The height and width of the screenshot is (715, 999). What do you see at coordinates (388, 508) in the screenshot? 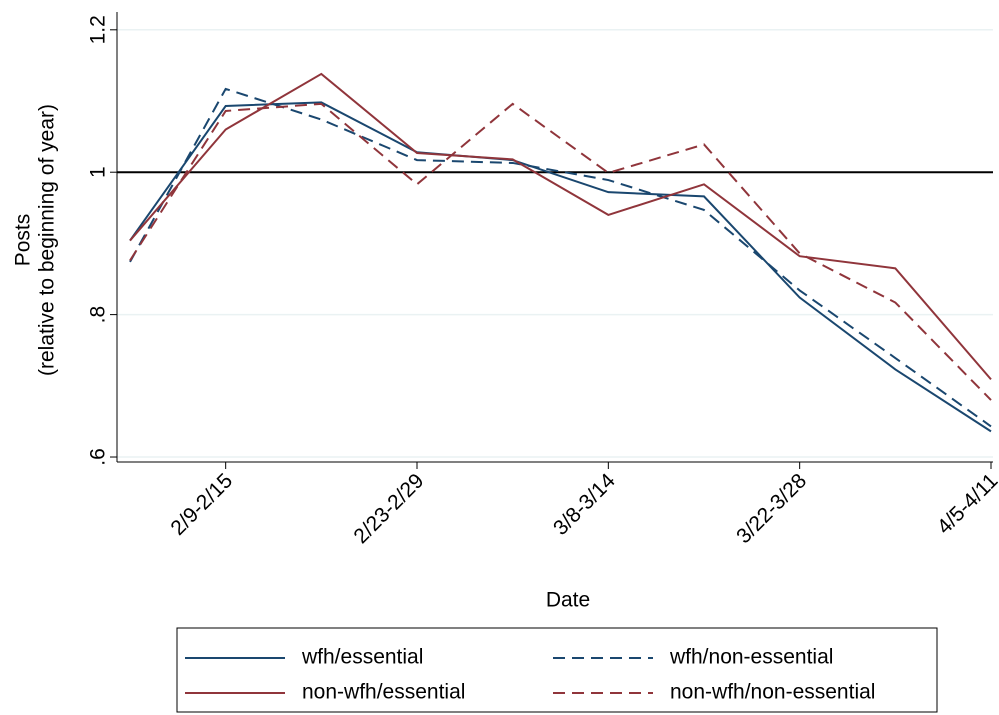
I see `x-tick-label: 2/23-2/29` at bounding box center [388, 508].